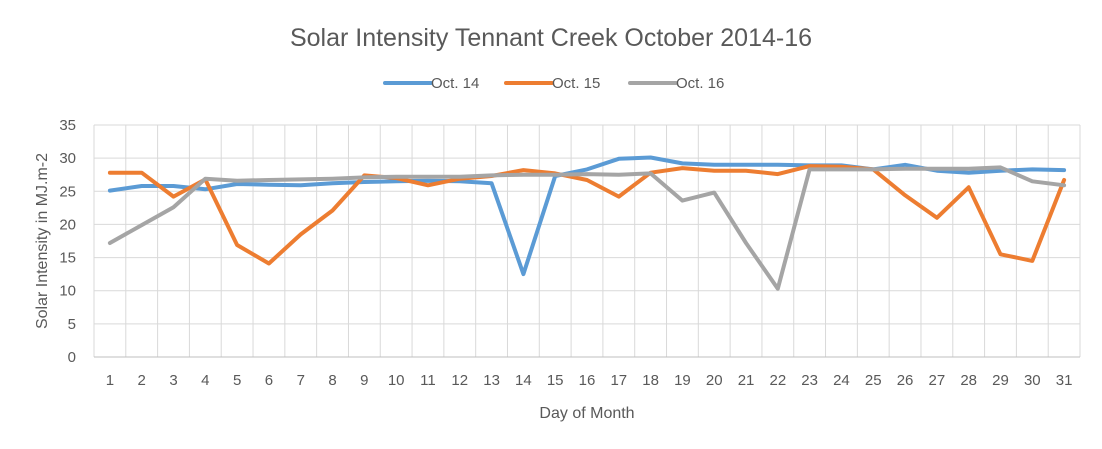 This screenshot has width=1102, height=449. Describe the element at coordinates (205, 380) in the screenshot. I see `x-tick-label: 4` at that location.